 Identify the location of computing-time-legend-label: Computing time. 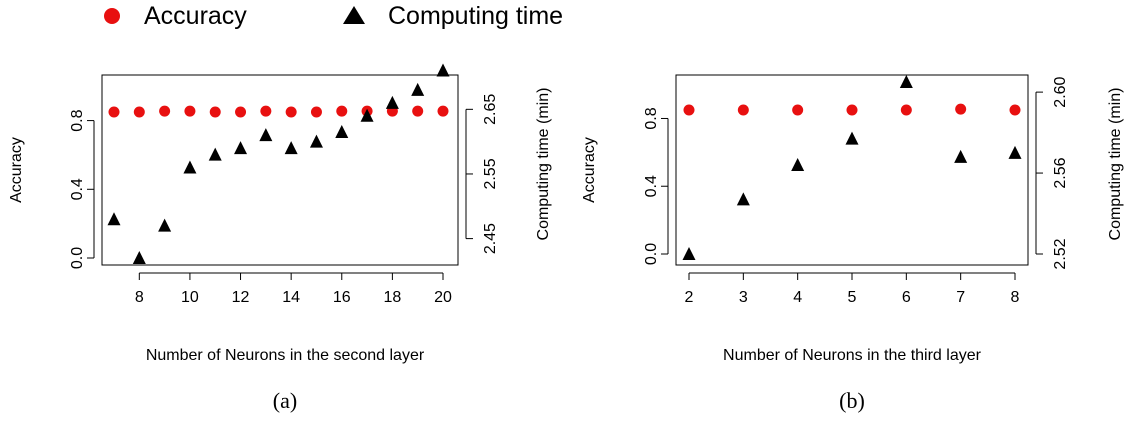
(476, 16).